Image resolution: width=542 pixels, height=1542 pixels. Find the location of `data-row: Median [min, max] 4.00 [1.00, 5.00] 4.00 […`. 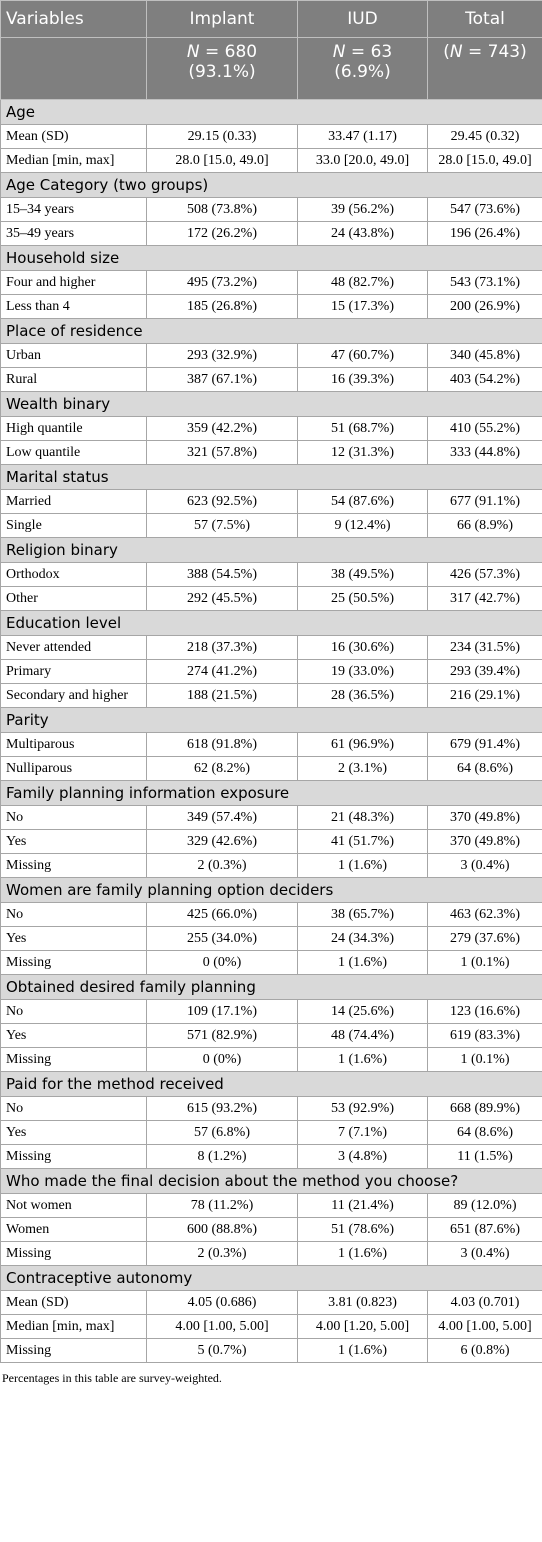

data-row: Median [min, max] 4.00 [1.00, 5.00] 4.00 [… is located at coordinates (271, 1326).